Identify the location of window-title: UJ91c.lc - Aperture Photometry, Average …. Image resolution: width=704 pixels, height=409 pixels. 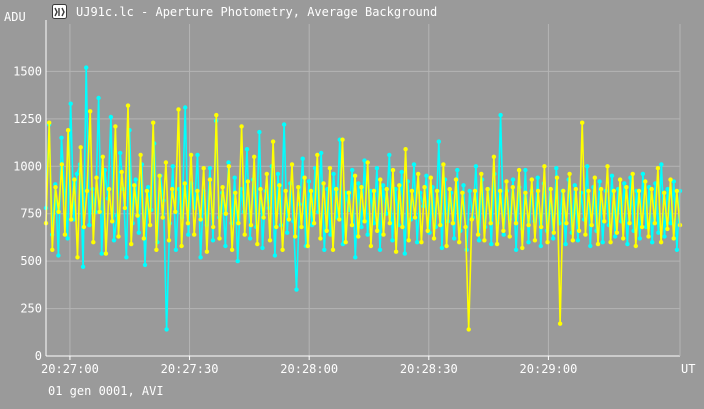
(257, 12).